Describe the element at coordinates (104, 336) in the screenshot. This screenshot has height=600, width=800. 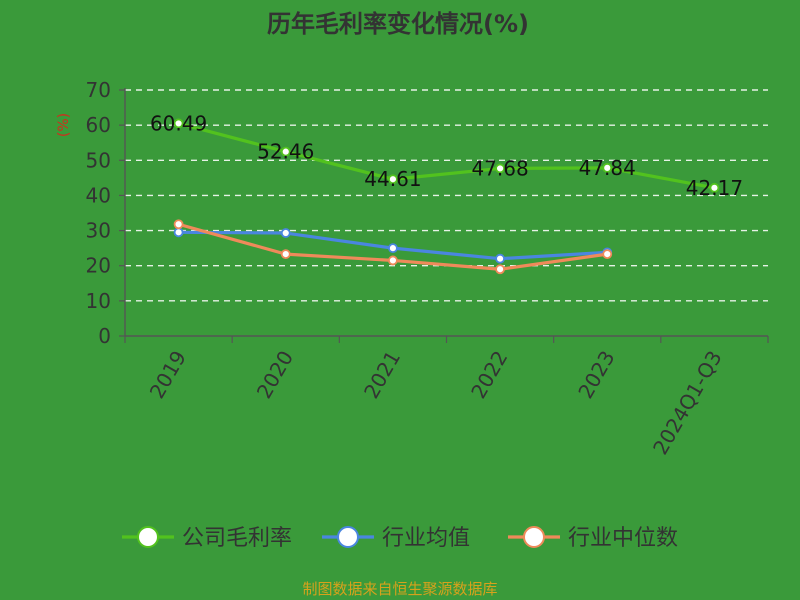
I see `y-tick-label: 0` at that location.